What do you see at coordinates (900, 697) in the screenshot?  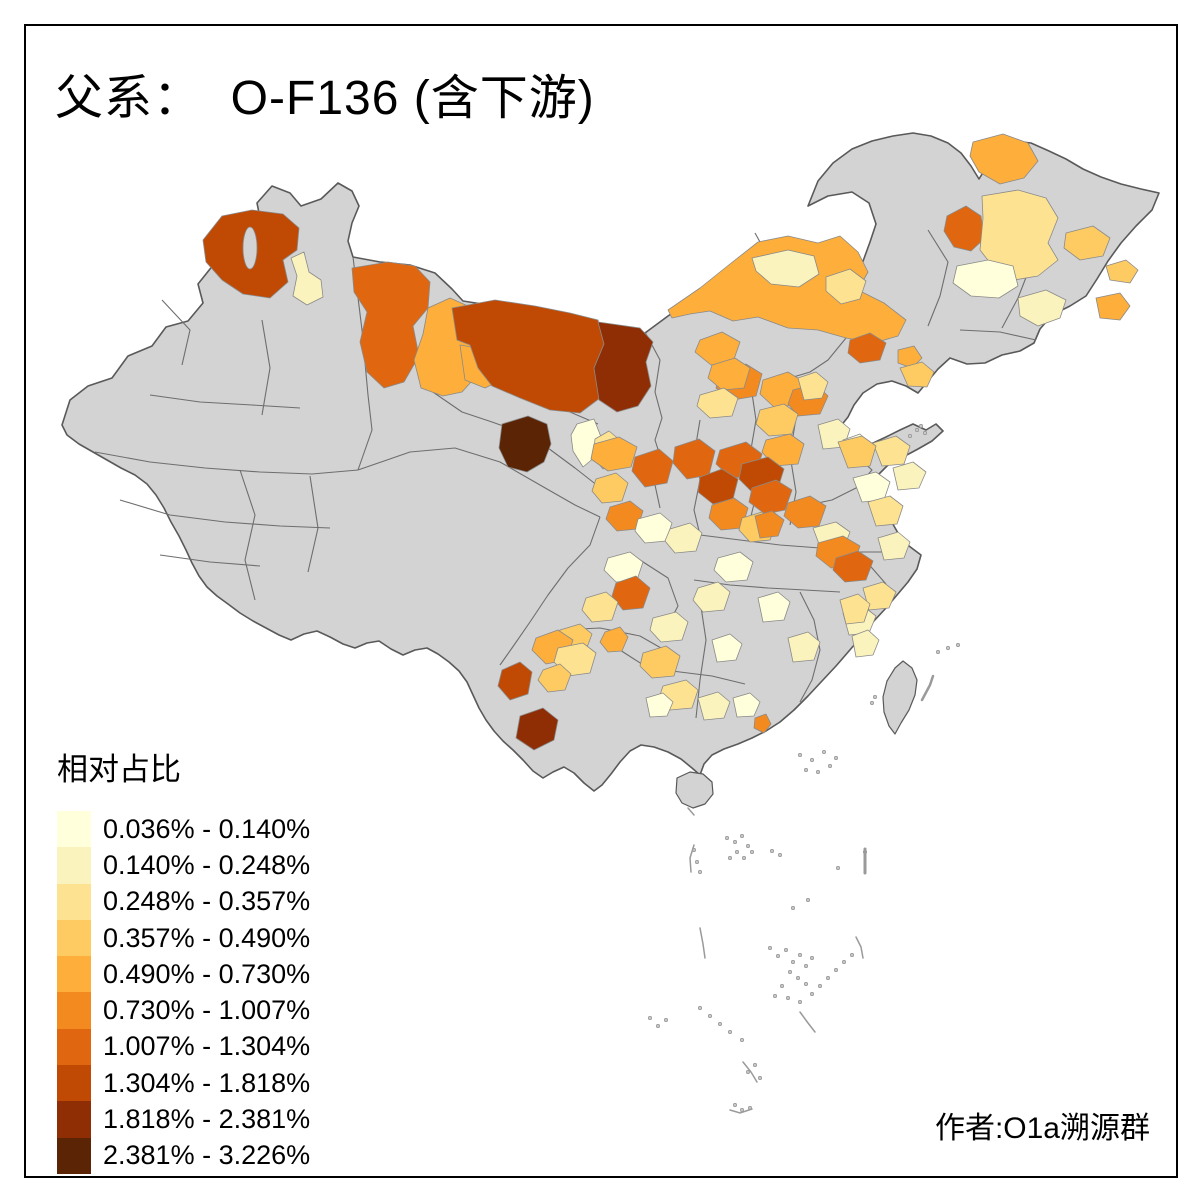 I see `taiwan-island` at bounding box center [900, 697].